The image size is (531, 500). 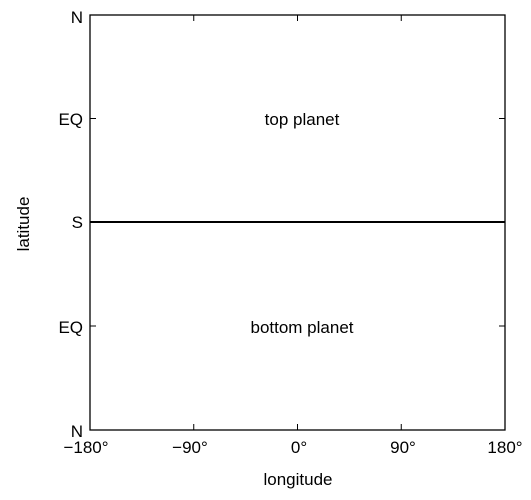 I want to click on x-tick-labels: −180° −90° 0° 90° 180°, so click(x=292, y=447).